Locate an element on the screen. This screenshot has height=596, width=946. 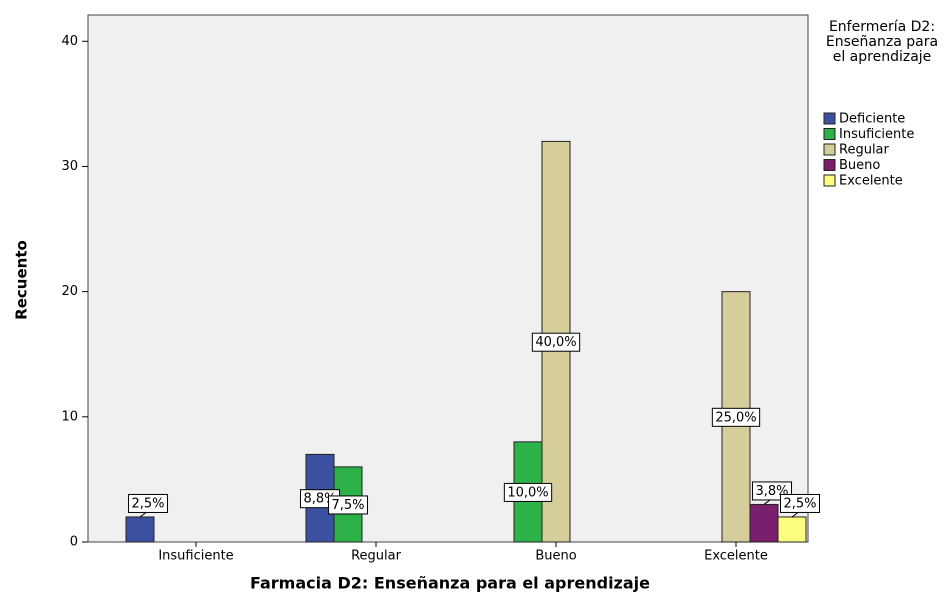
x-tick-label: Bueno is located at coordinates (555, 556).